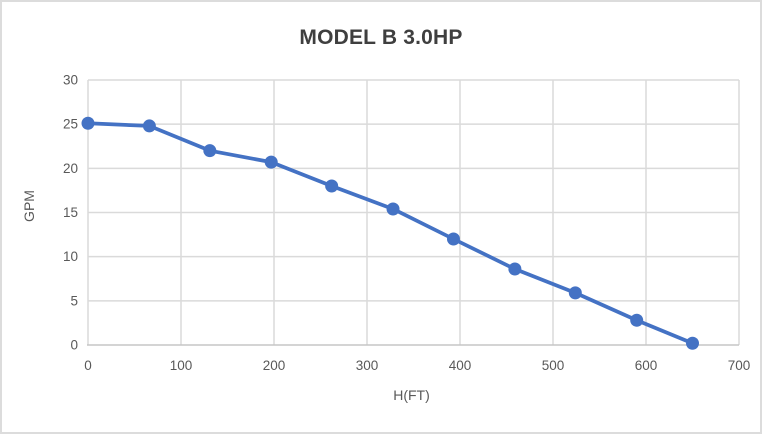 The width and height of the screenshot is (762, 434). What do you see at coordinates (88, 365) in the screenshot?
I see `x-tick-label: 0` at bounding box center [88, 365].